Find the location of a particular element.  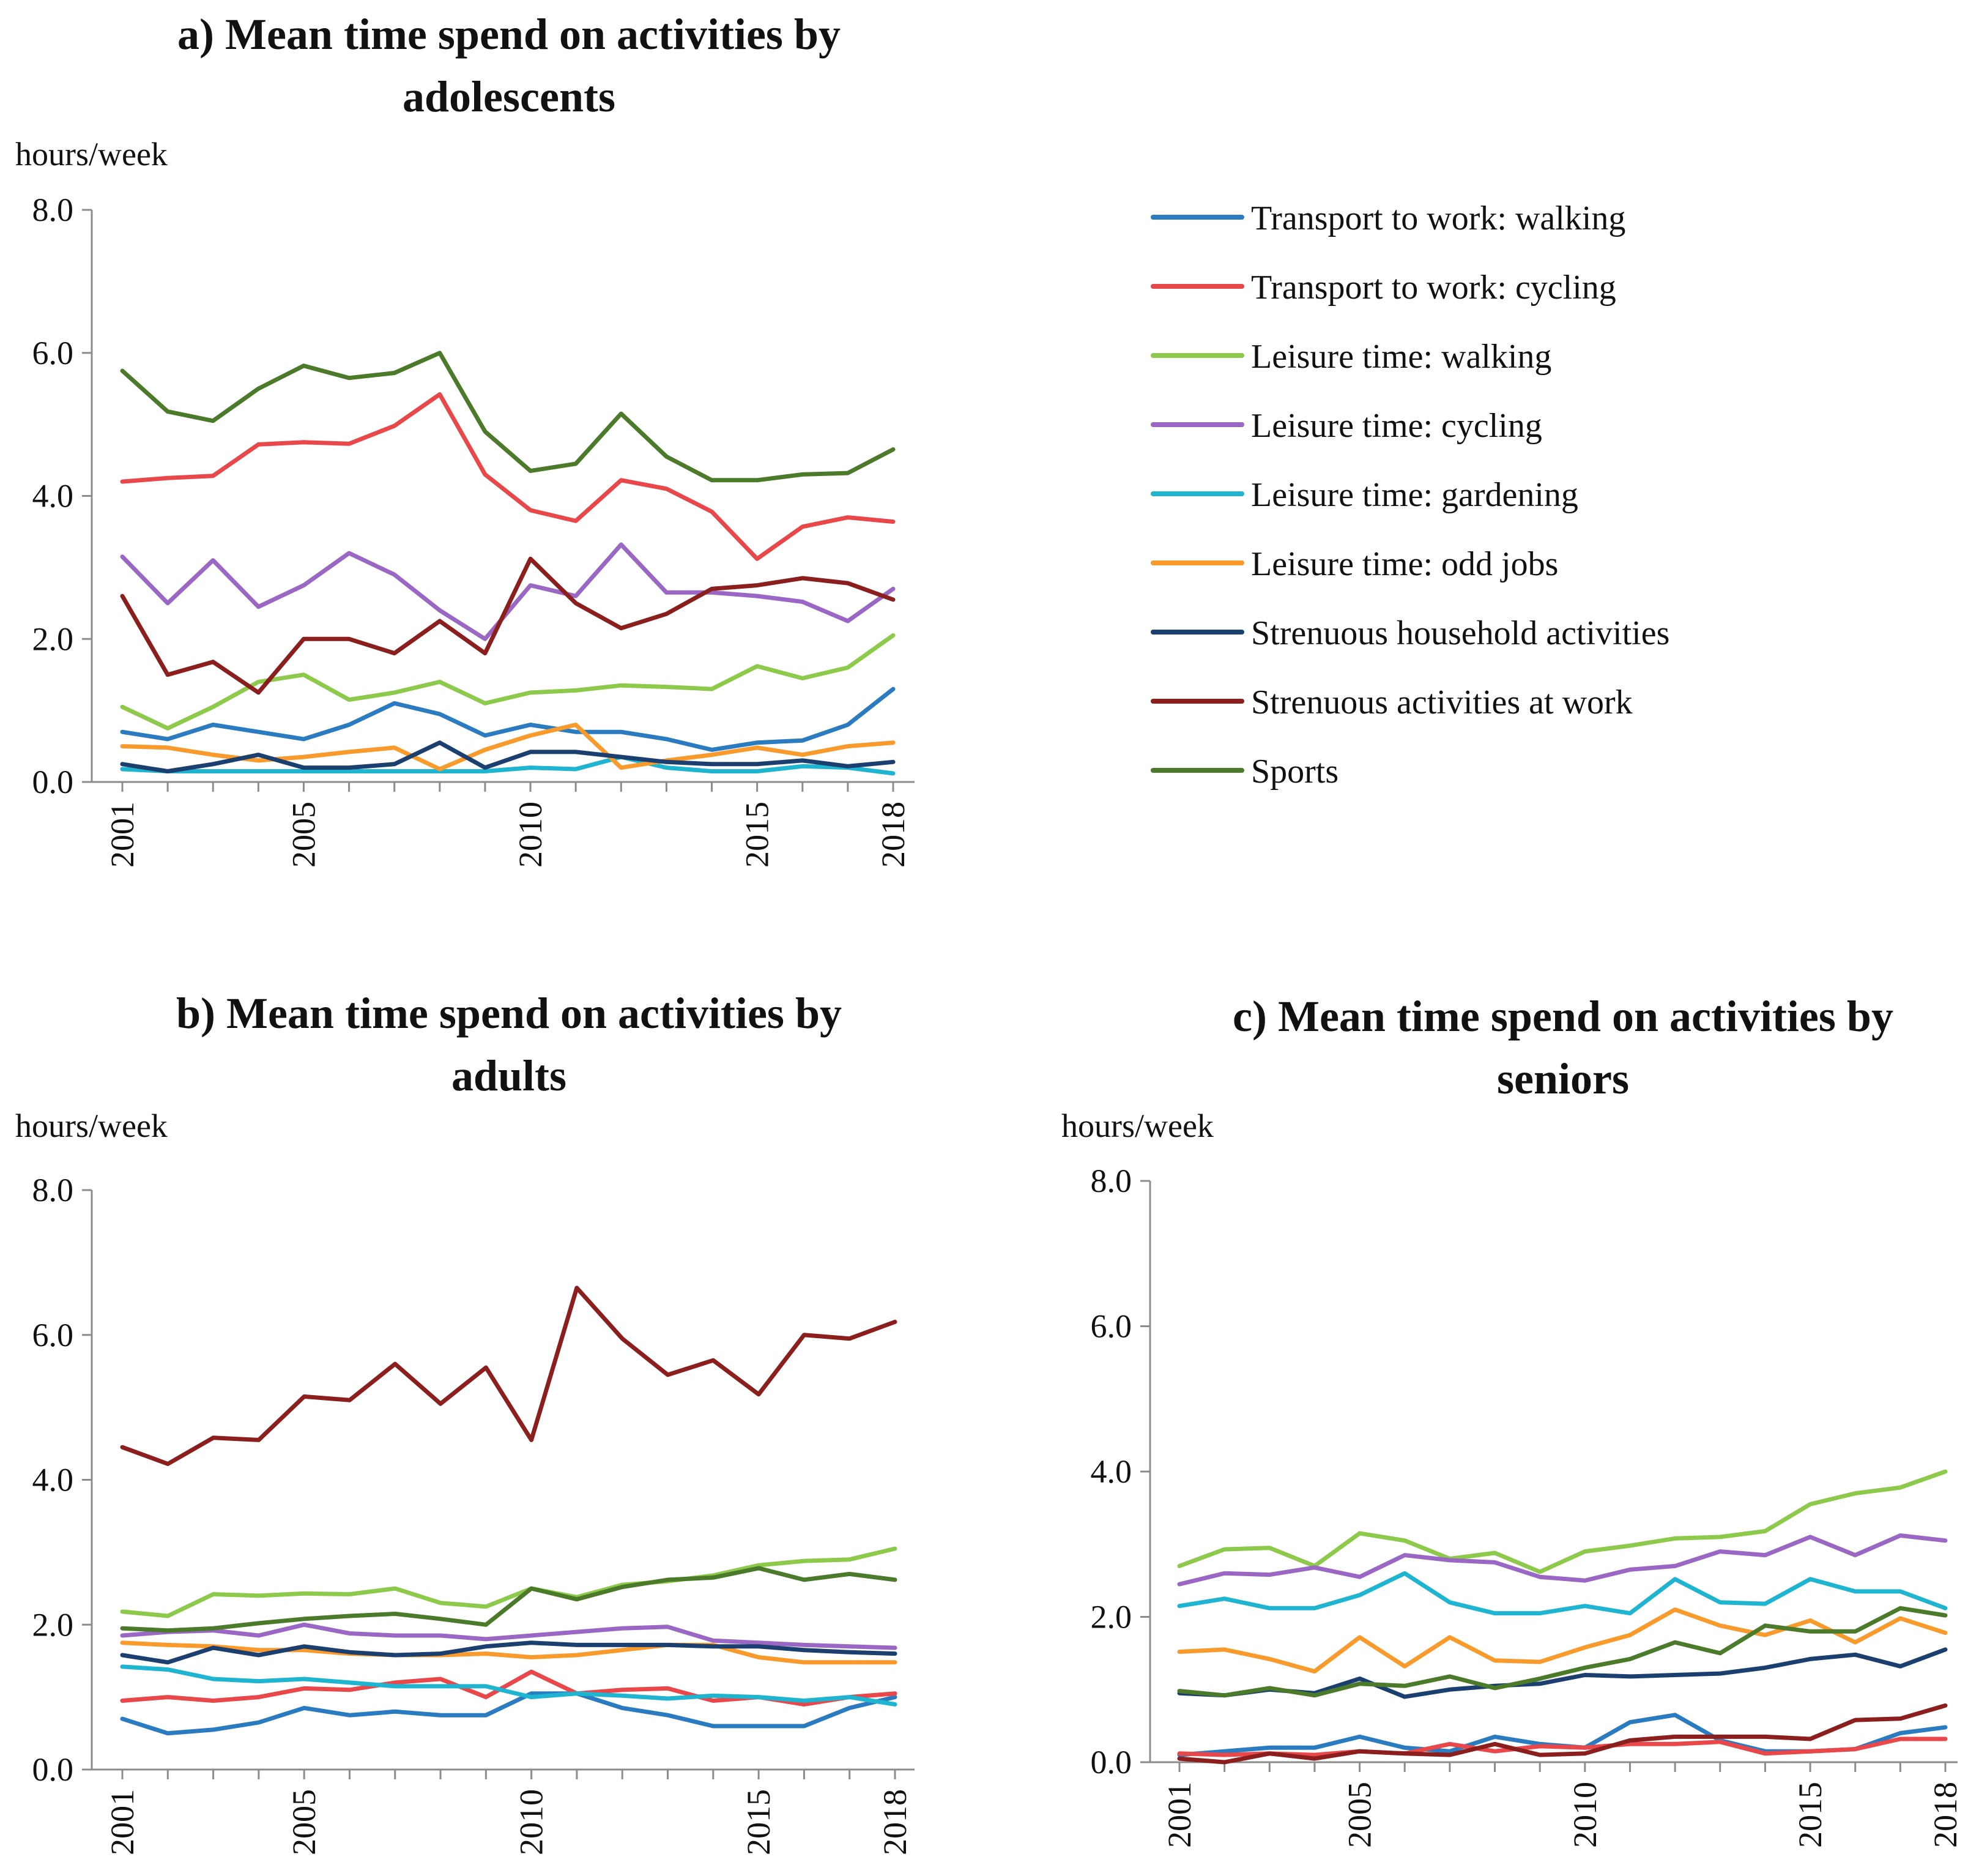

legend-label-transport-to-work-cycling: Transport to work: cycling is located at coordinates (1433, 288).